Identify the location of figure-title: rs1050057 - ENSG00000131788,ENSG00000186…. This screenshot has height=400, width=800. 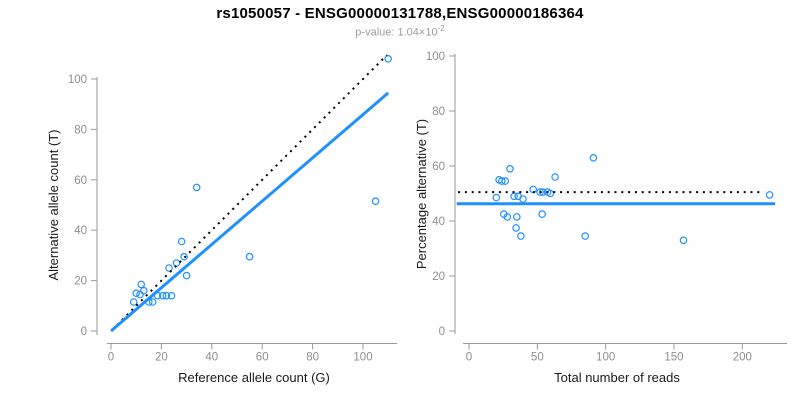
(400, 13).